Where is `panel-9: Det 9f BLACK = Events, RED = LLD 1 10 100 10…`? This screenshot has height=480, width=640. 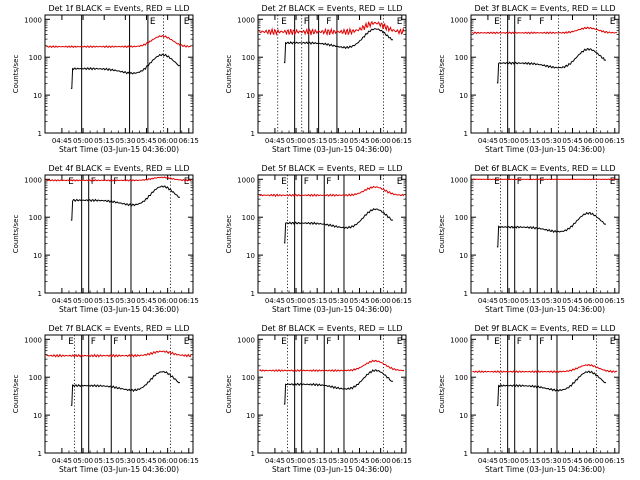
panel-9: Det 9f BLACK = Events, RED = LLD 1 10 100 10… is located at coordinates (531, 399).